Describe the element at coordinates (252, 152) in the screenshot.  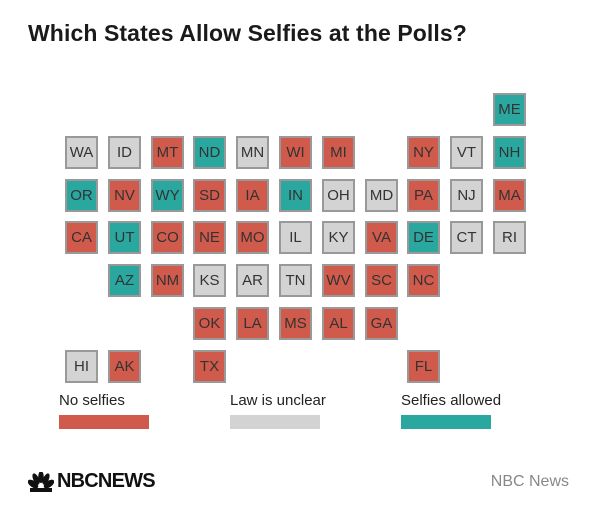
I see `state-tile-mn: MN` at that location.